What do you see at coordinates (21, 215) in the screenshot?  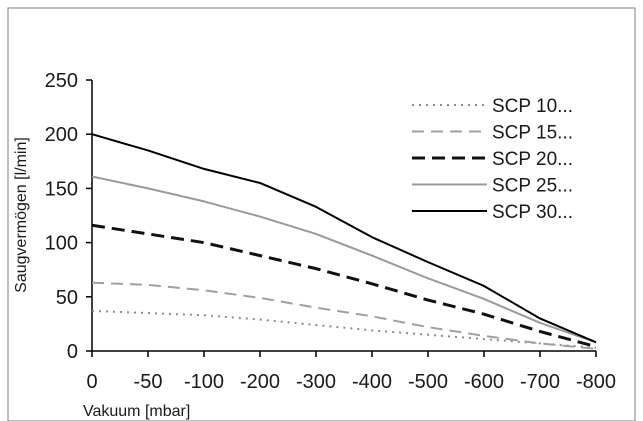 I see `y-axis-title: Saugvermögen [l/min]` at bounding box center [21, 215].